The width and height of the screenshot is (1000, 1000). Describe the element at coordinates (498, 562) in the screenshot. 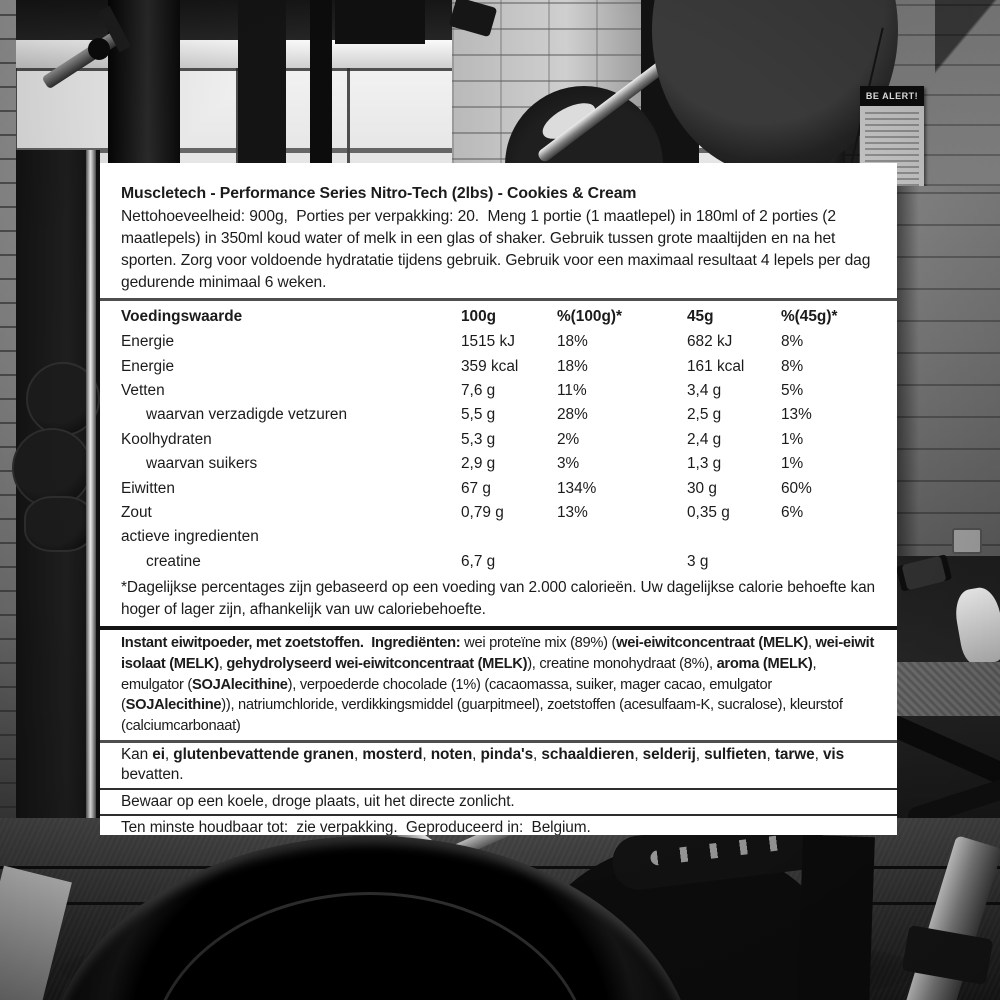

I see `nutrition-row: creatine 6,7 g 3 g` at that location.